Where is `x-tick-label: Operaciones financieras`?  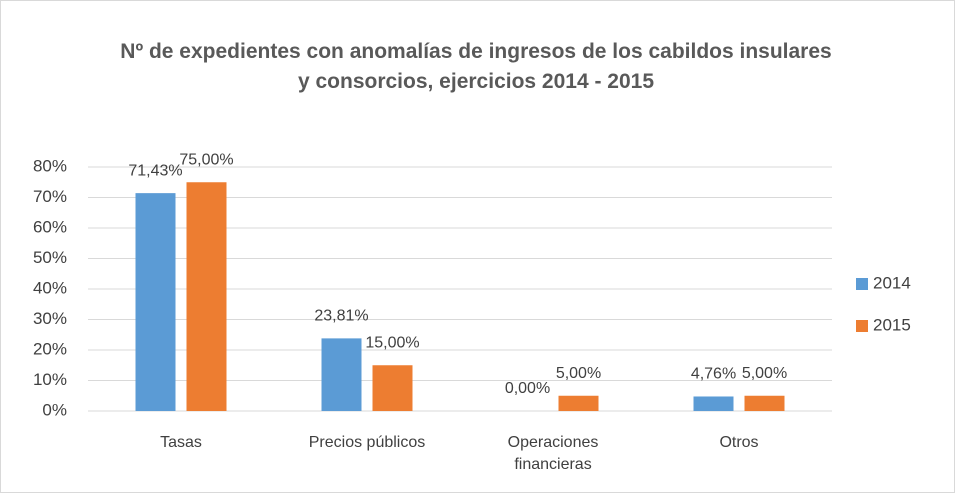
x-tick-label: Operaciones financieras is located at coordinates (553, 453).